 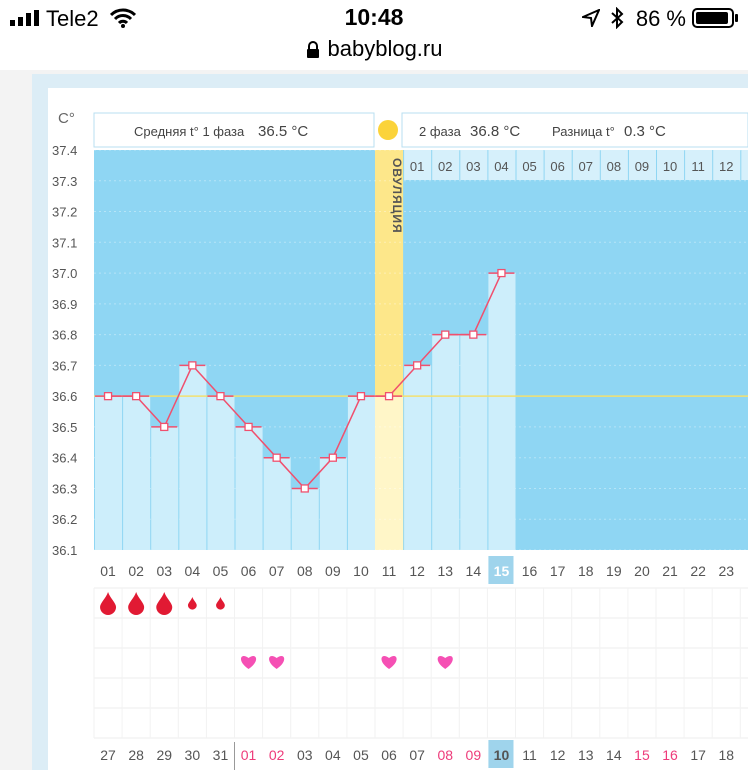 What do you see at coordinates (530, 571) in the screenshot?
I see `cycle-day-label: 16` at bounding box center [530, 571].